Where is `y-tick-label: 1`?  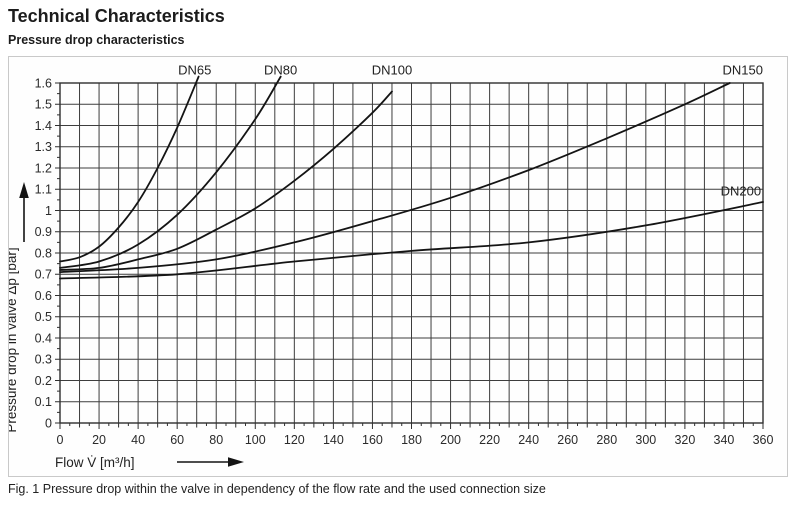 y-tick-label: 1 is located at coordinates (48, 211).